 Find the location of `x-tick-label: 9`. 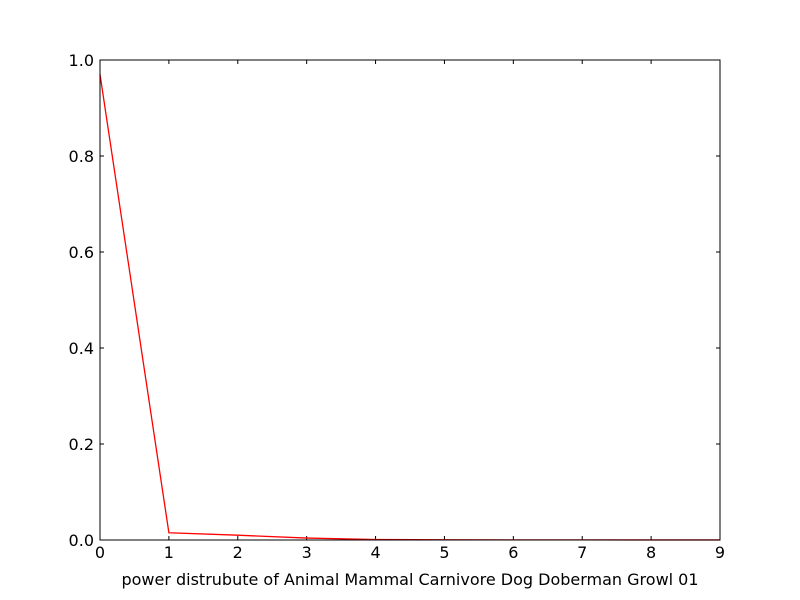

x-tick-label: 9 is located at coordinates (720, 552).